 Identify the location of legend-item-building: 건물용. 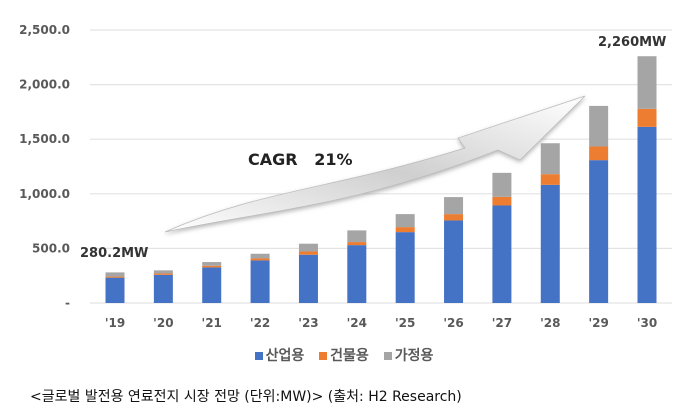
(344, 356).